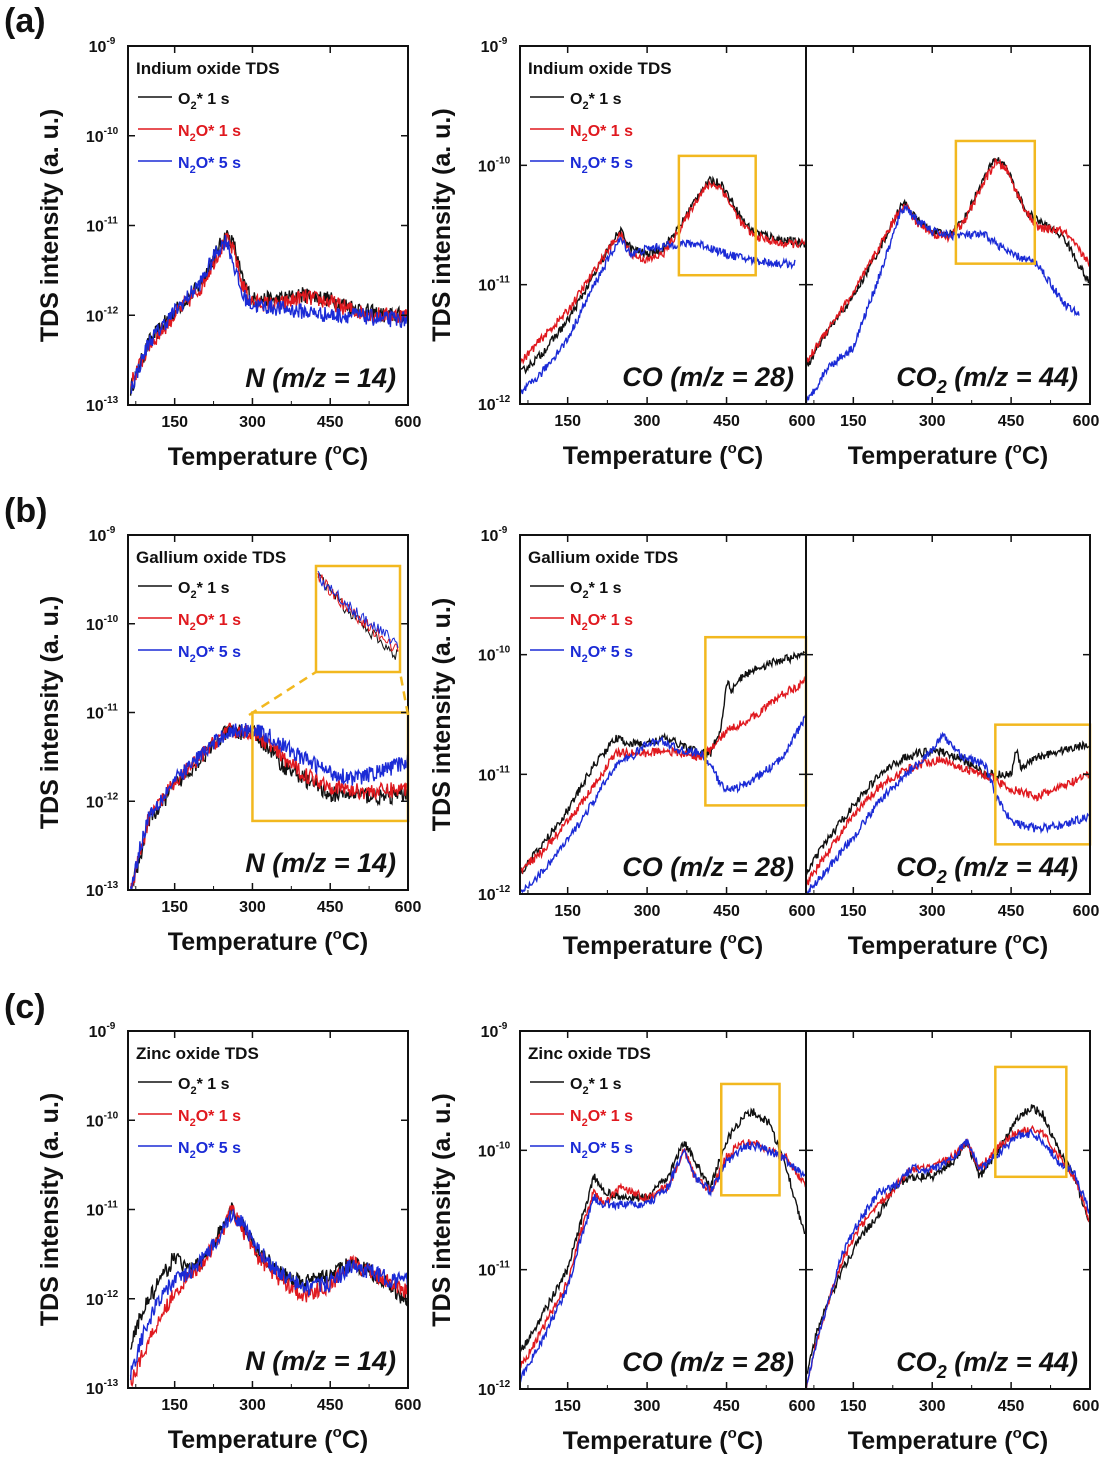  Describe the element at coordinates (208, 68) in the screenshot. I see `panel-title: Indium oxide TDS` at that location.